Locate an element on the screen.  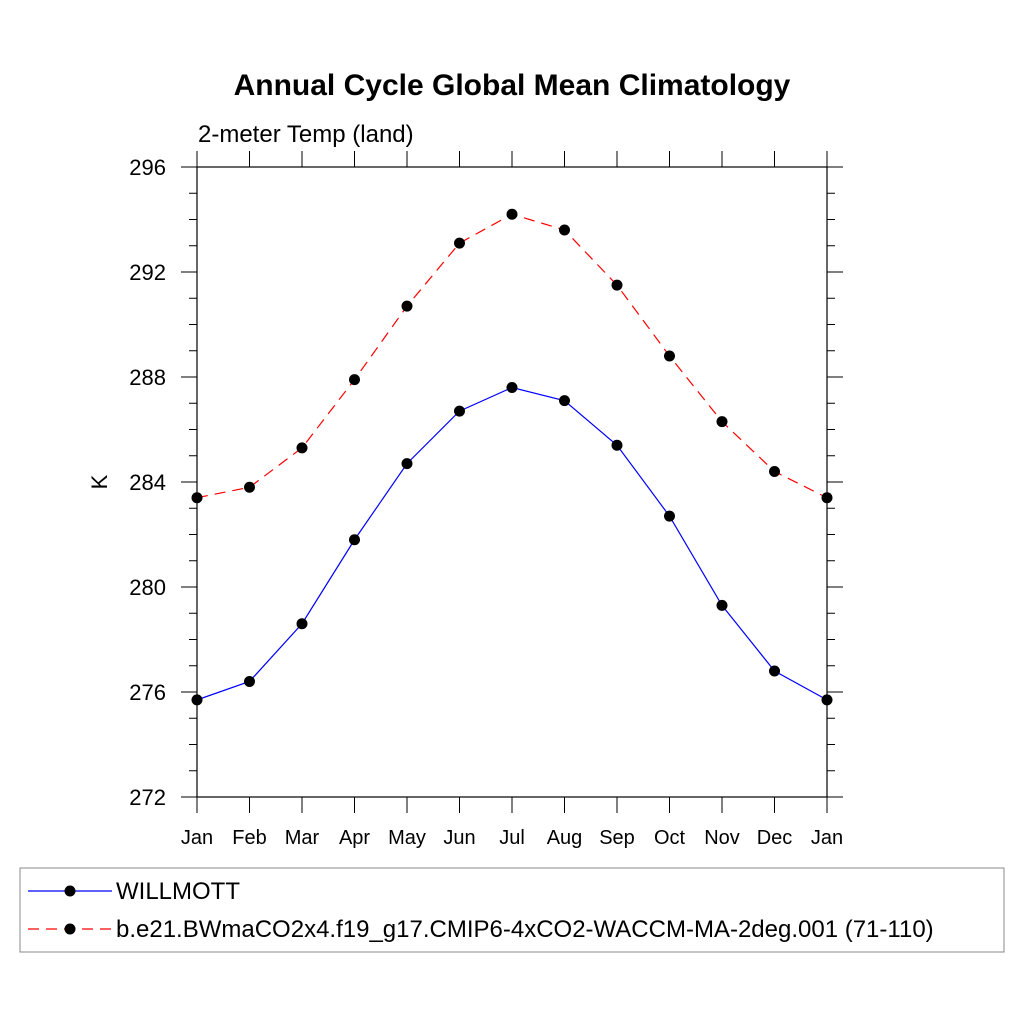
x-tick-label: Dec is located at coordinates (775, 838).